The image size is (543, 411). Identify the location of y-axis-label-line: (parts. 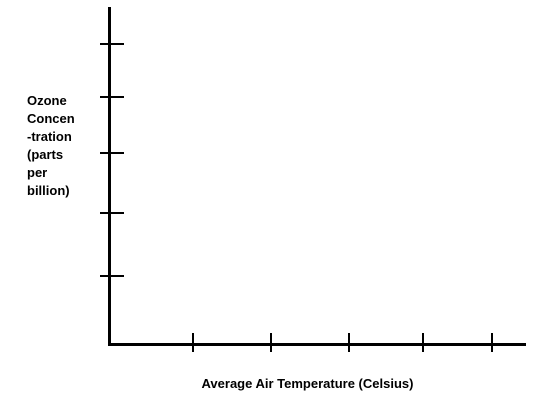
(45, 154).